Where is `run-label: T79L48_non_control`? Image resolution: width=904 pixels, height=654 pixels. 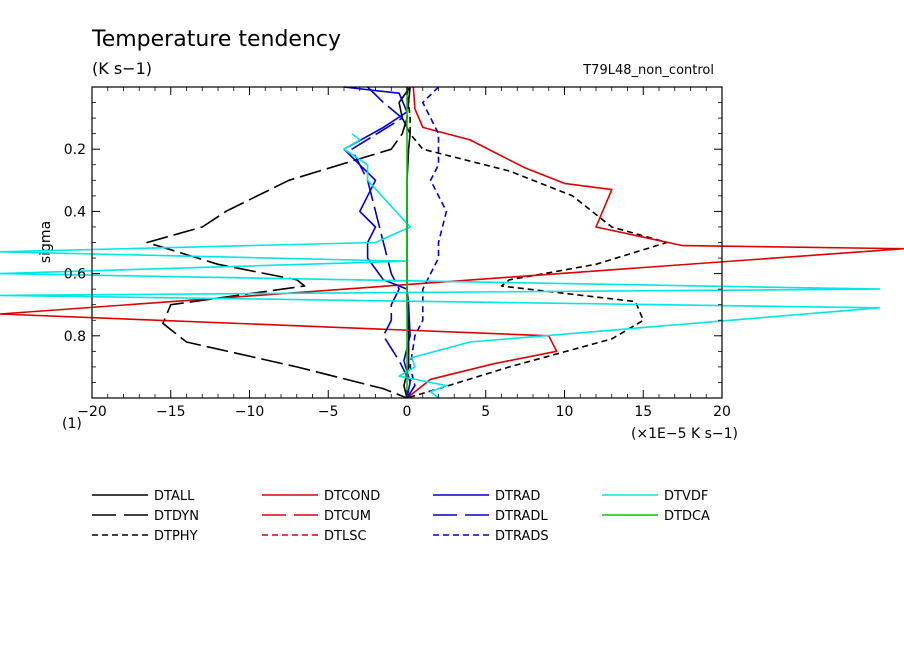
run-label: T79L48_non_control is located at coordinates (648, 70).